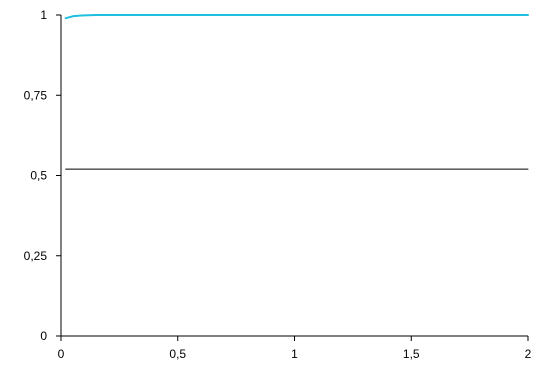 This screenshot has height=378, width=535. I want to click on y-tick-label: 1, so click(43, 15).